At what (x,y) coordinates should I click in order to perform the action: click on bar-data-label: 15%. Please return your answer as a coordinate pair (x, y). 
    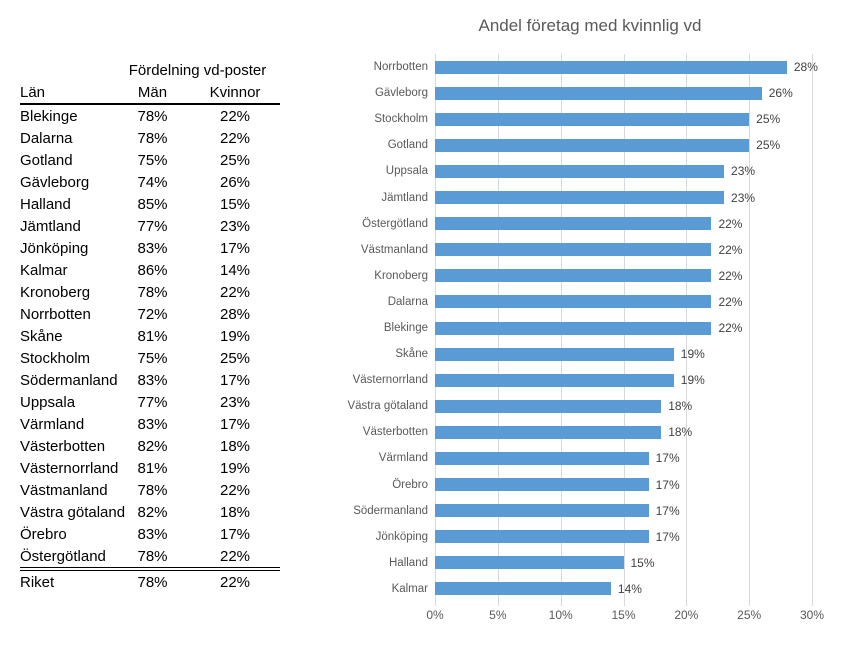
    Looking at the image, I should click on (642, 562).